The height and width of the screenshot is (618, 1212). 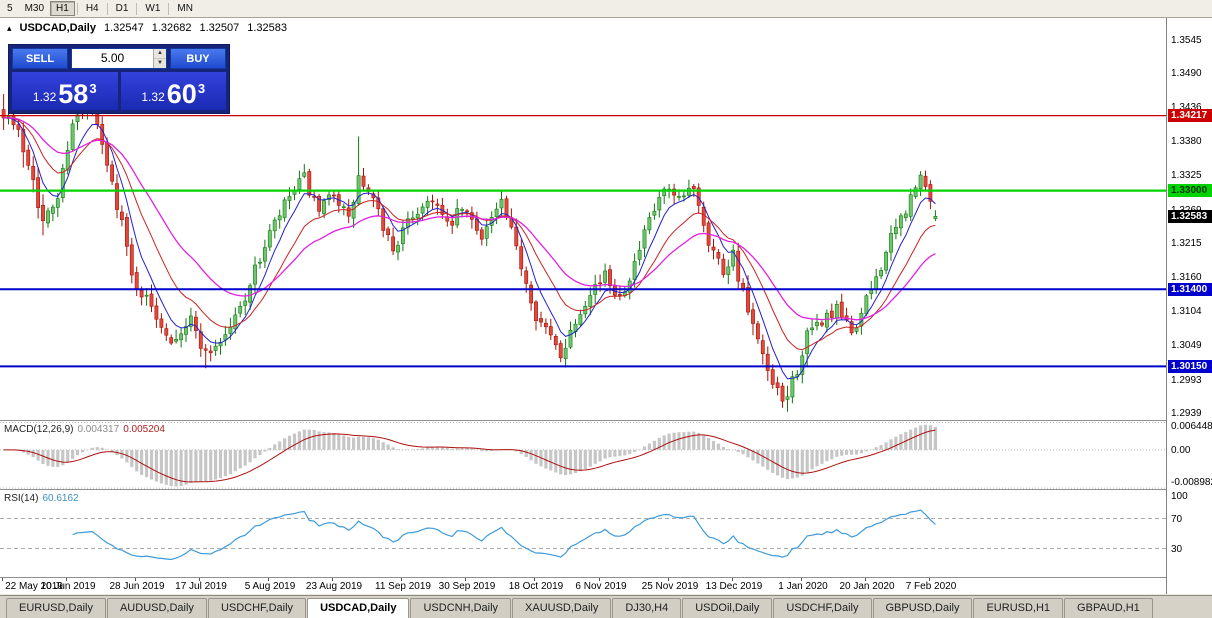 I want to click on price-tick-label: 1.3436, so click(x=1186, y=107).